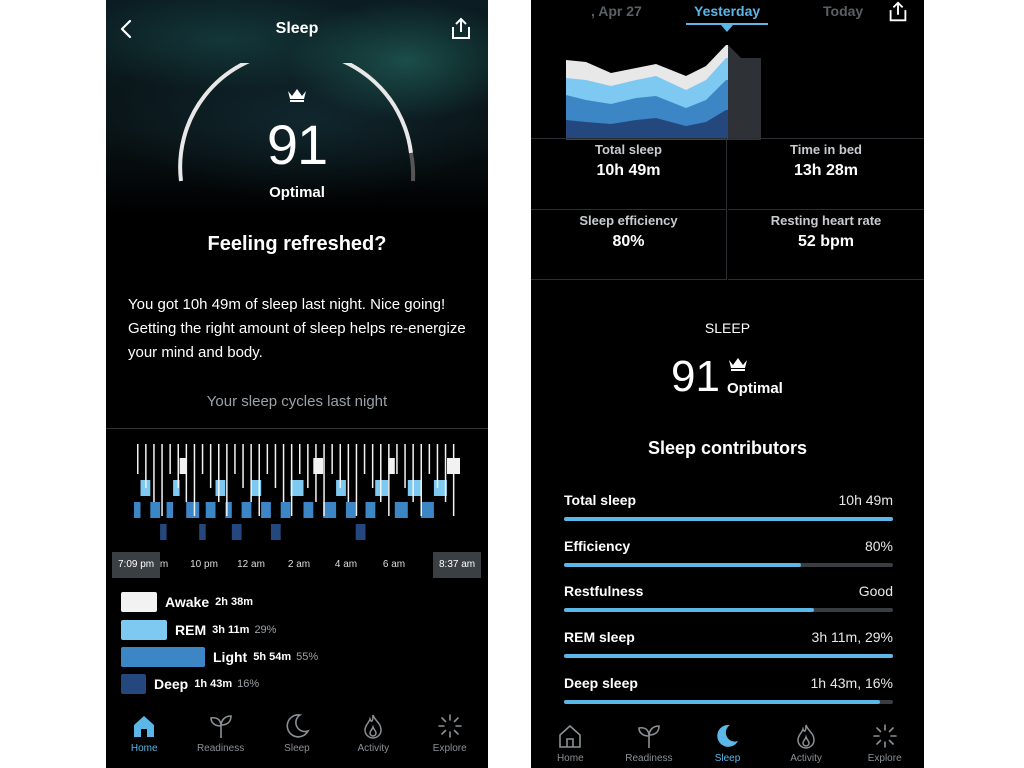  I want to click on stat-value: 80%, so click(628, 241).